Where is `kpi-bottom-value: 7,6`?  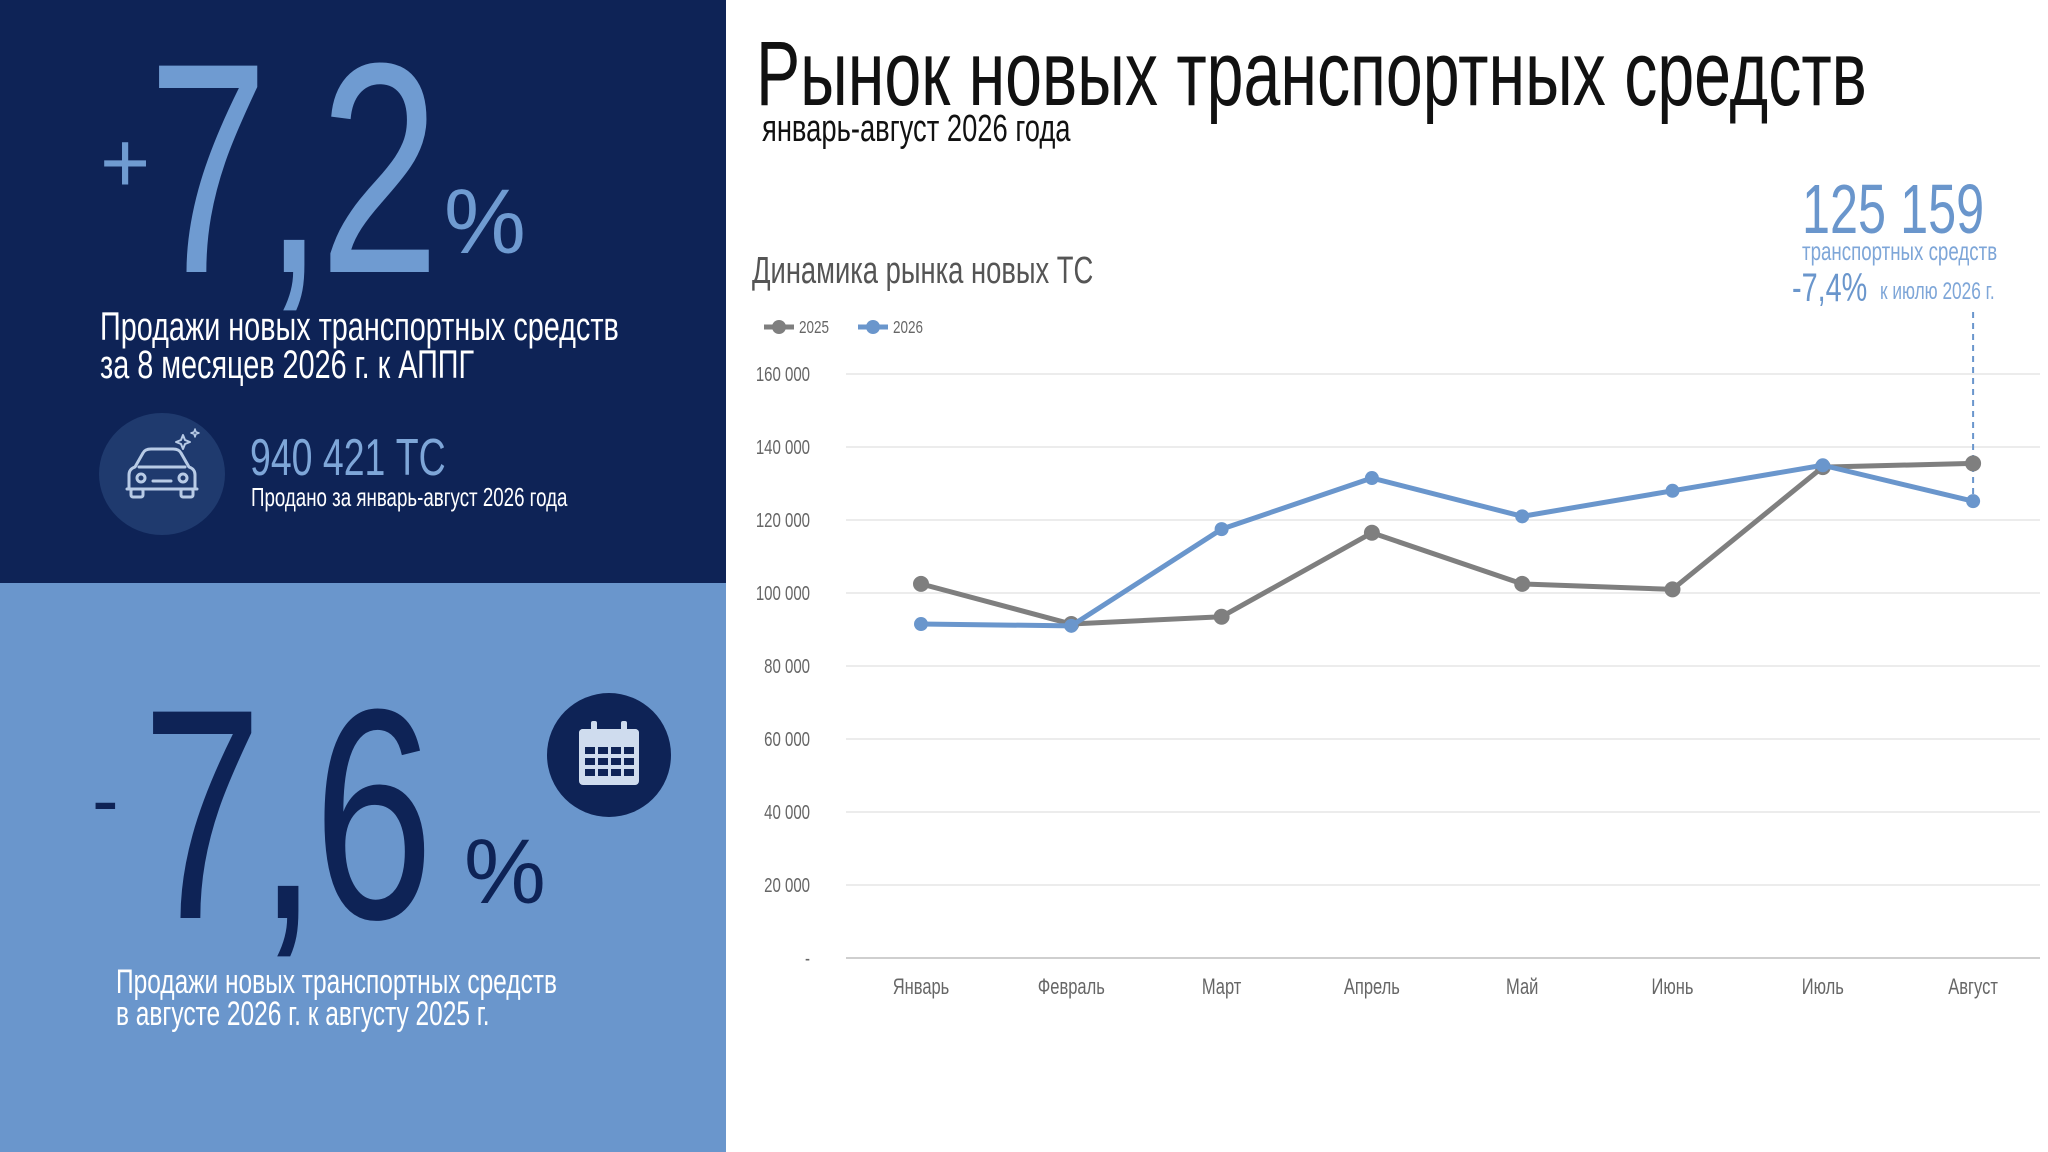 kpi-bottom-value: 7,6 is located at coordinates (288, 814).